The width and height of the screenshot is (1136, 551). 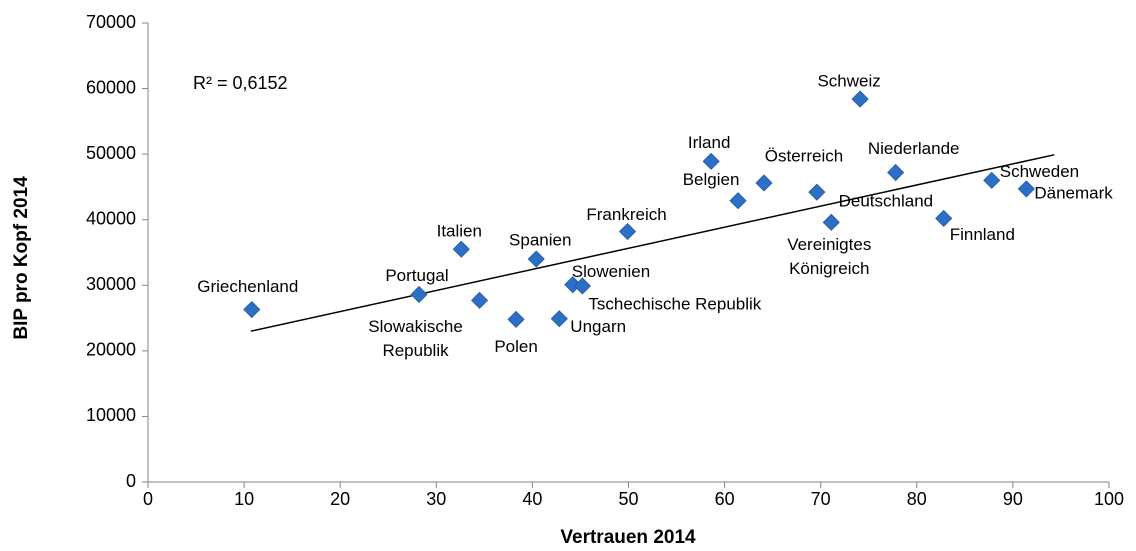 I want to click on annotation: R² = 0,6152, so click(x=240, y=83).